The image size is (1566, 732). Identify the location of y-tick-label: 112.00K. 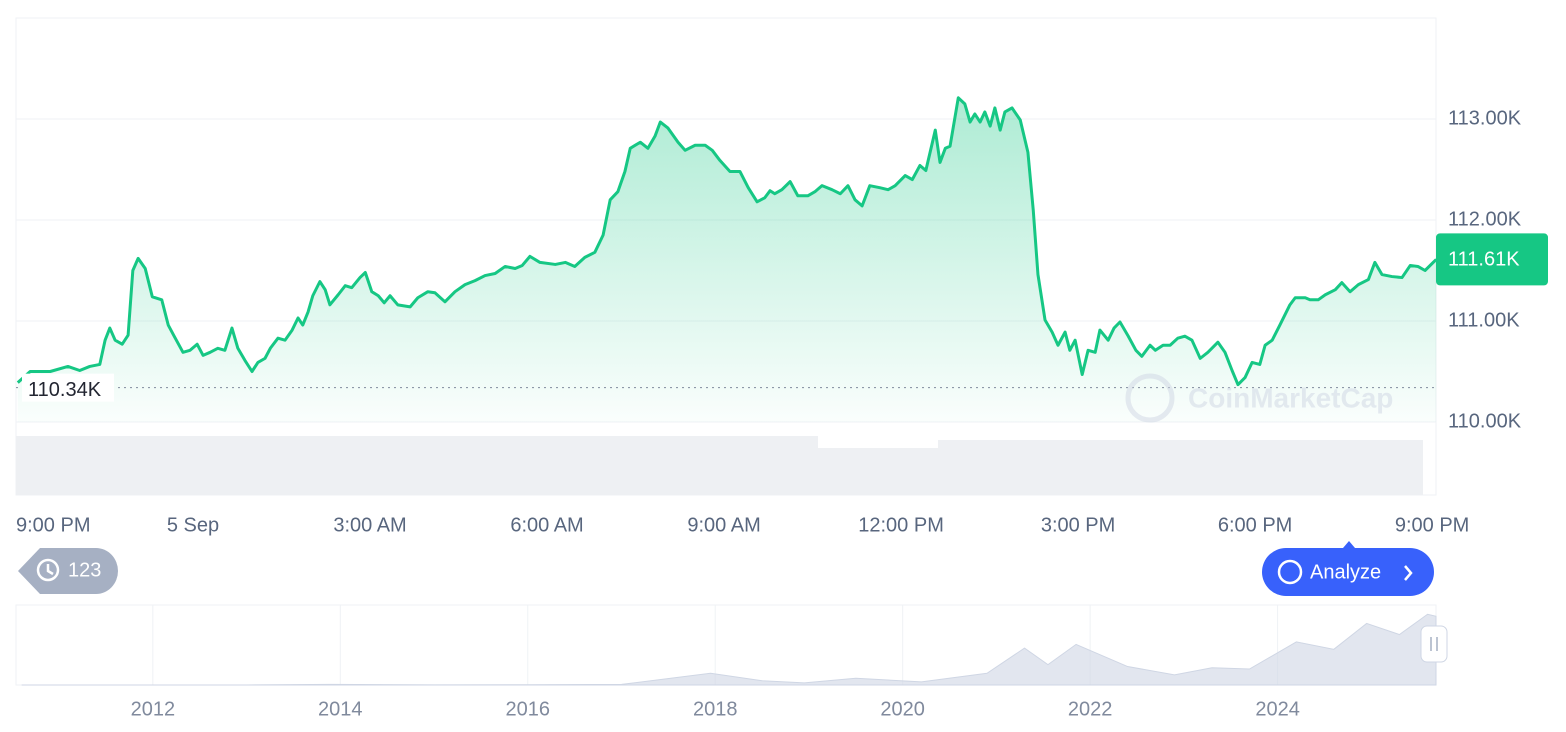
(1485, 219).